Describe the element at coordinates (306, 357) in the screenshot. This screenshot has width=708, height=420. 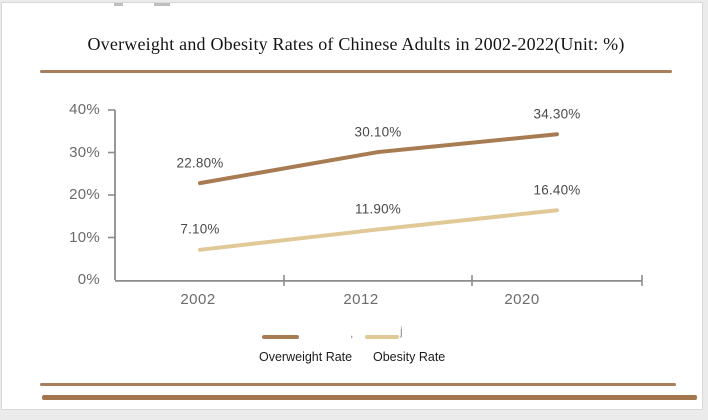
I see `legend-label-overweight: Overweight Rate` at that location.